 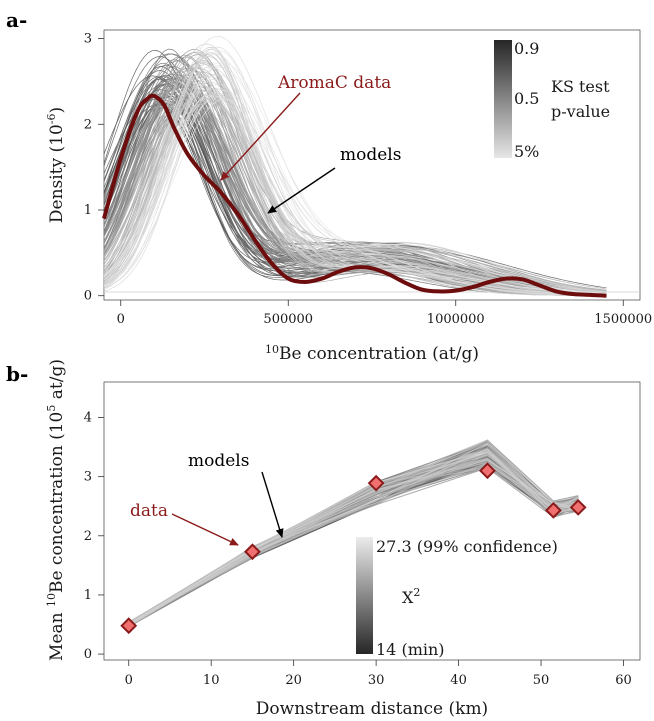 I want to click on panel-b-label: b-, so click(x=17, y=374).